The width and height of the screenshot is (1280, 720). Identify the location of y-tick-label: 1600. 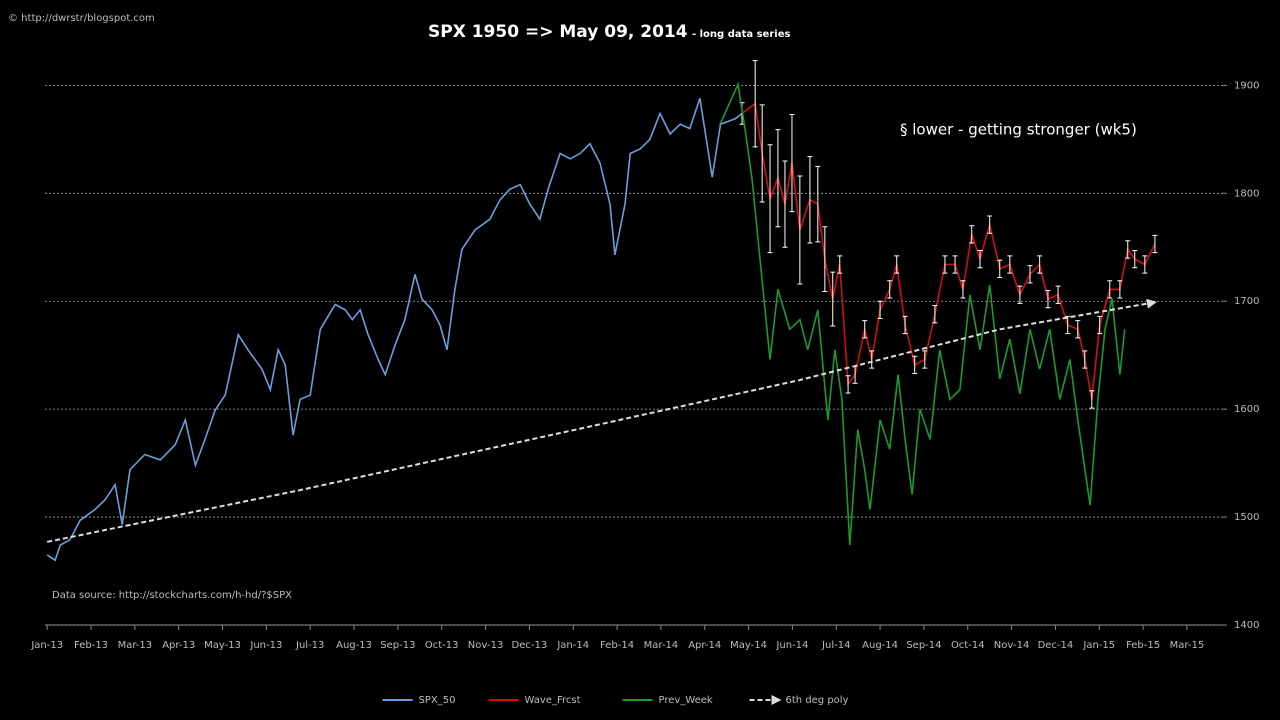
(1246, 409).